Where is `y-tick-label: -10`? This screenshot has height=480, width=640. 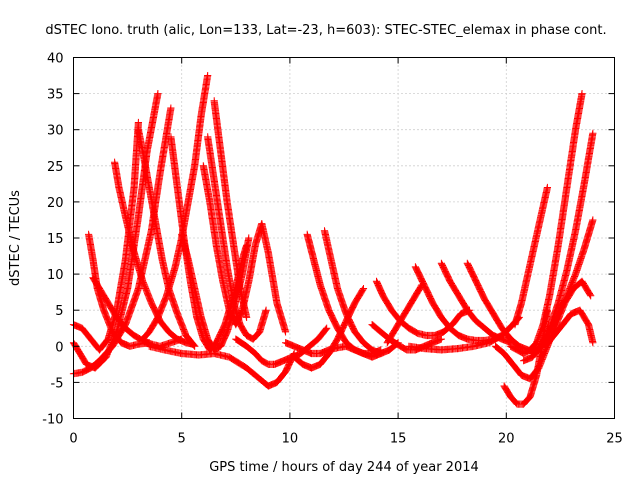
y-tick-label: -10 is located at coordinates (52, 420).